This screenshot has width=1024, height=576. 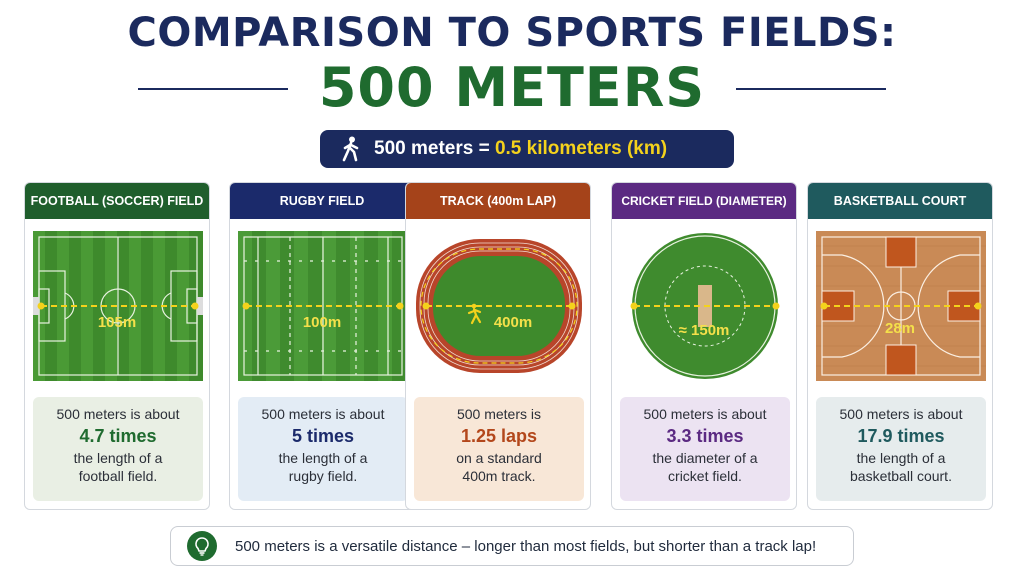 What do you see at coordinates (117, 201) in the screenshot?
I see `card-header: FOOTBALL (SOCCER) FIELD` at bounding box center [117, 201].